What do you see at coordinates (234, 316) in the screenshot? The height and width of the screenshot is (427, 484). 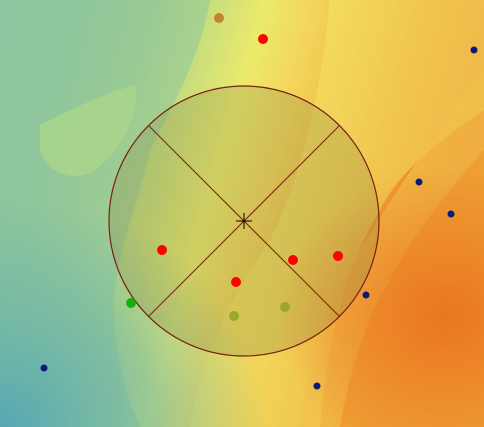 I see `sample-point-p12` at bounding box center [234, 316].